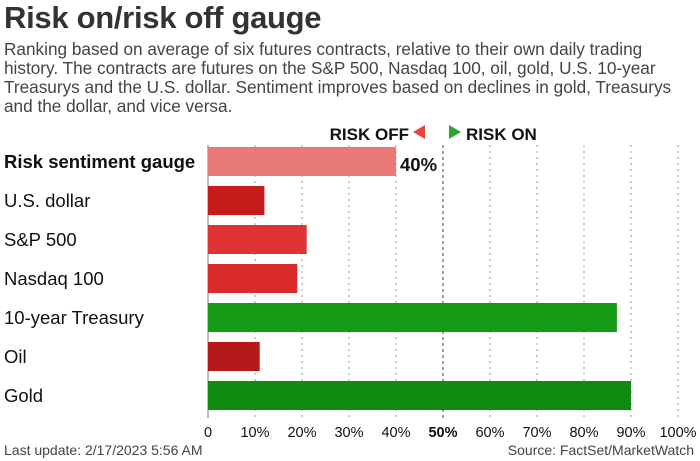 The image size is (700, 461). What do you see at coordinates (40, 239) in the screenshot?
I see `category-label: S&P 500` at bounding box center [40, 239].